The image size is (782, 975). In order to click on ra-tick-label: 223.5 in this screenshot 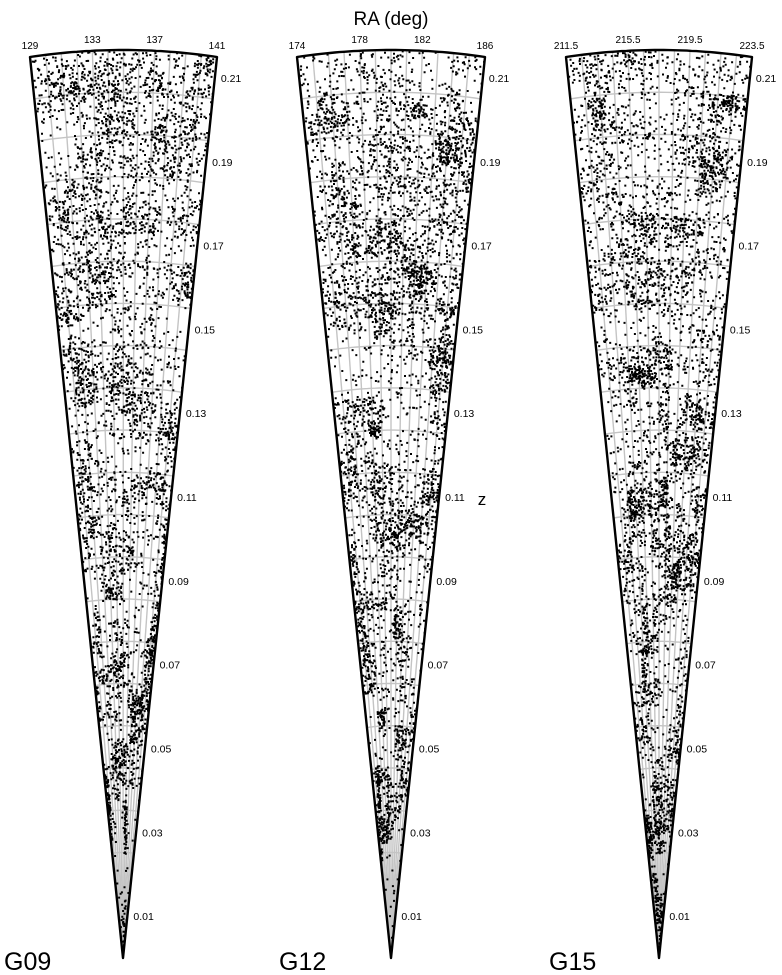, I will do `click(751, 46)`.